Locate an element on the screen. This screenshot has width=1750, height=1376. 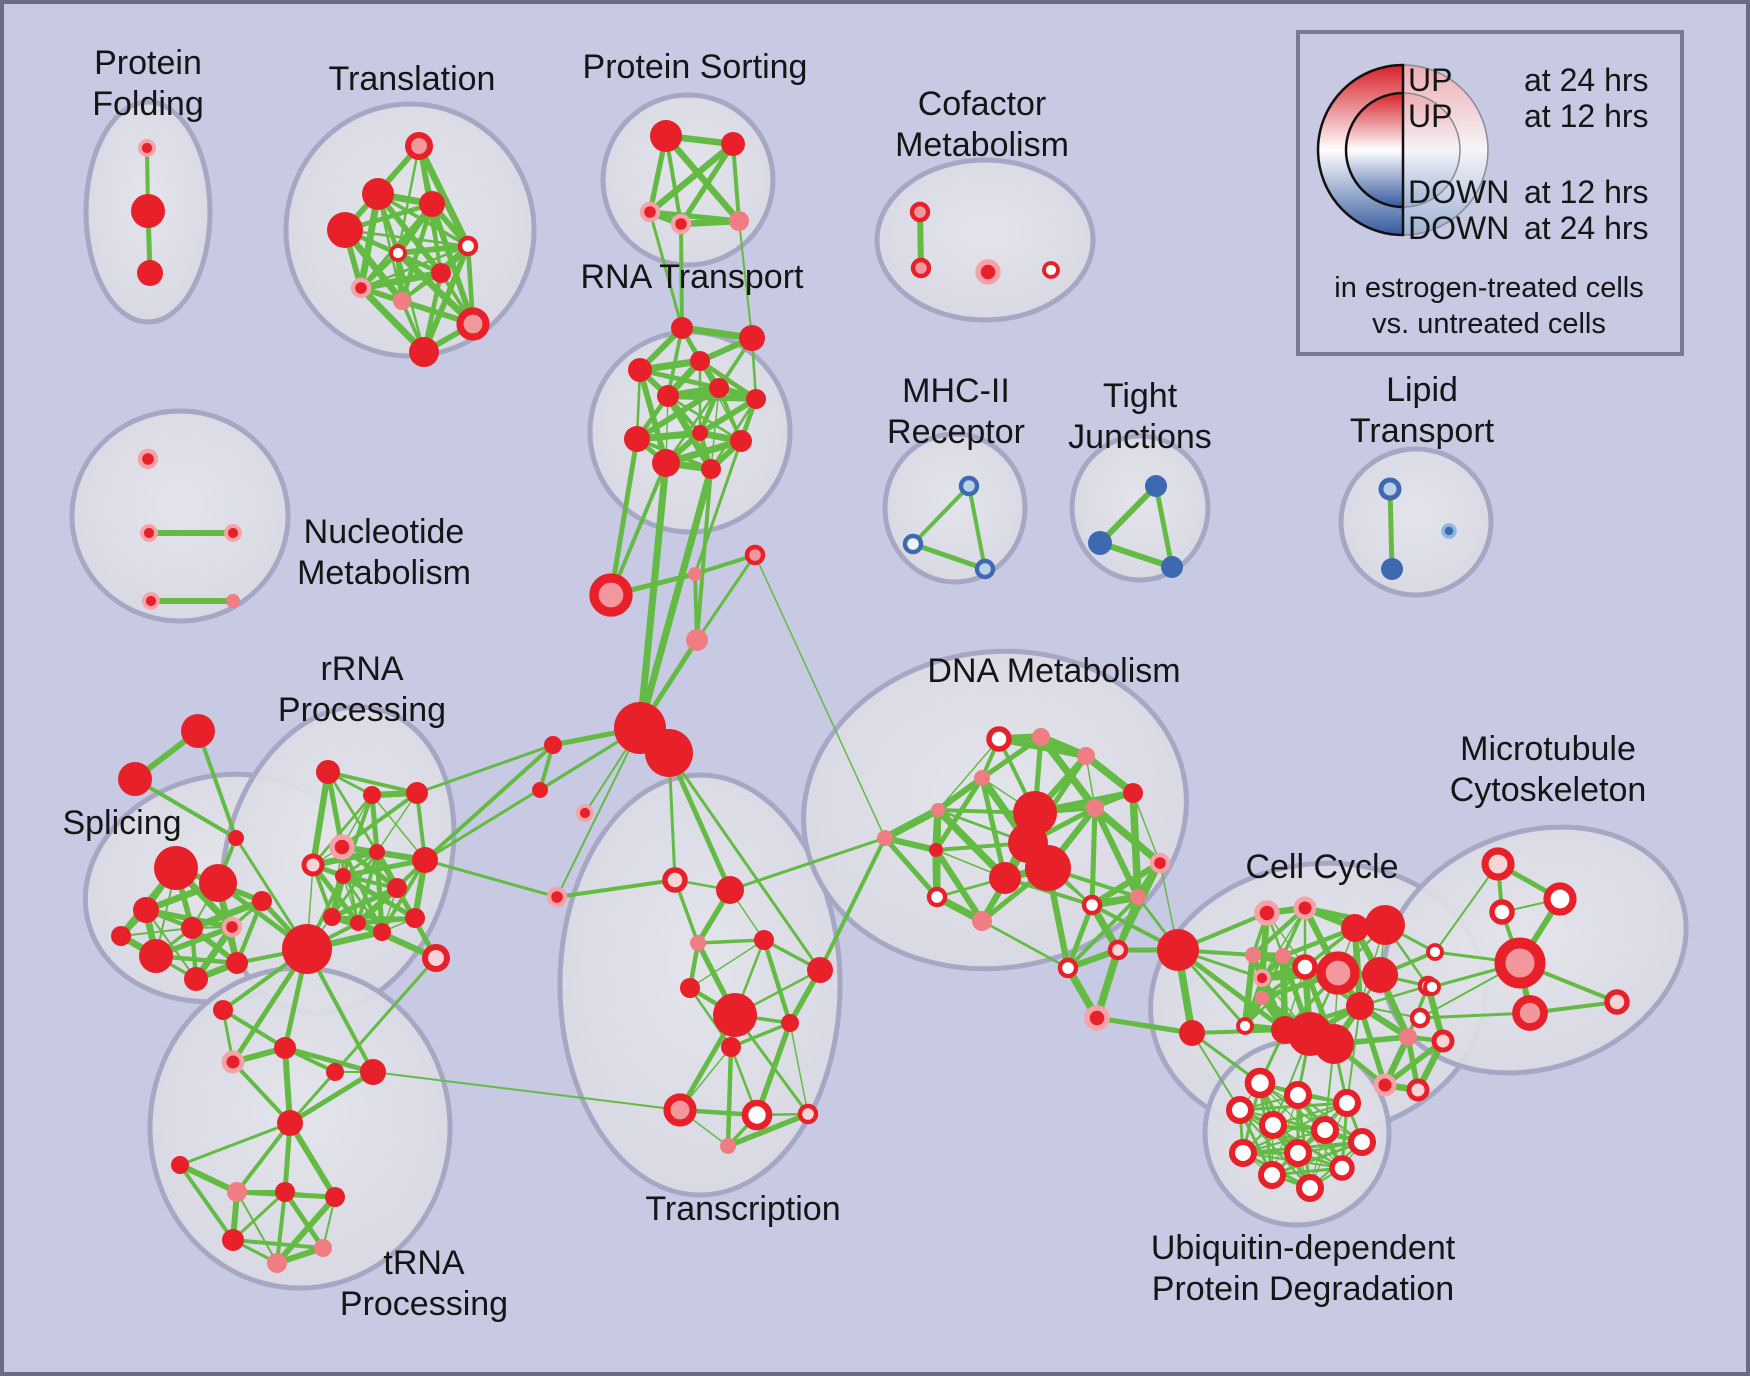
gene-node-rt6 is located at coordinates (719, 388).